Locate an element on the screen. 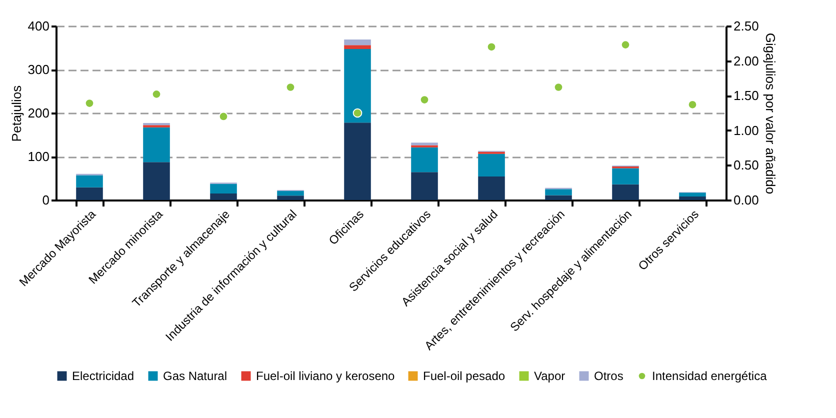 The height and width of the screenshot is (418, 836). legend-label: Gas Natural is located at coordinates (195, 376).